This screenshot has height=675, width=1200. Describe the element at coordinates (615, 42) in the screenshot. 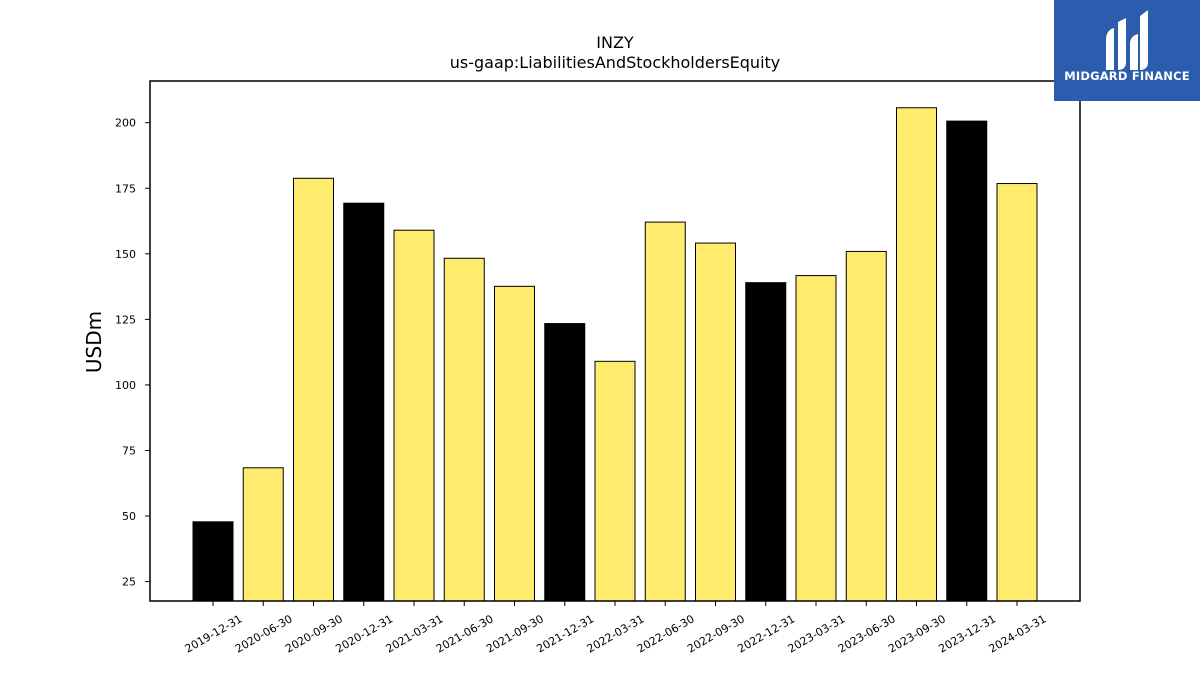

I see `chart-title: INZY` at that location.